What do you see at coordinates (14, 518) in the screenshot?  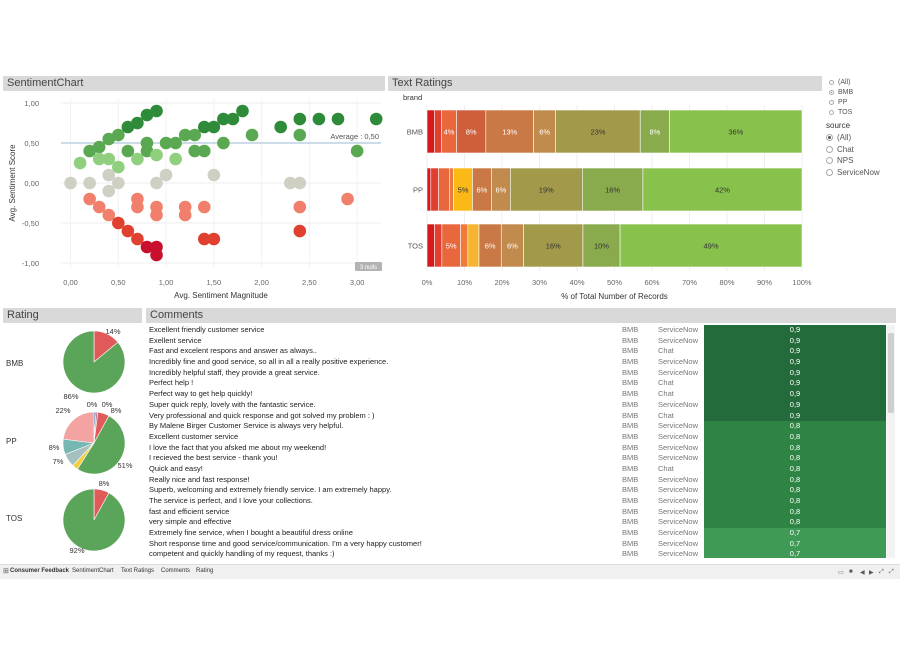 I see `pie-row-label: TOS` at bounding box center [14, 518].